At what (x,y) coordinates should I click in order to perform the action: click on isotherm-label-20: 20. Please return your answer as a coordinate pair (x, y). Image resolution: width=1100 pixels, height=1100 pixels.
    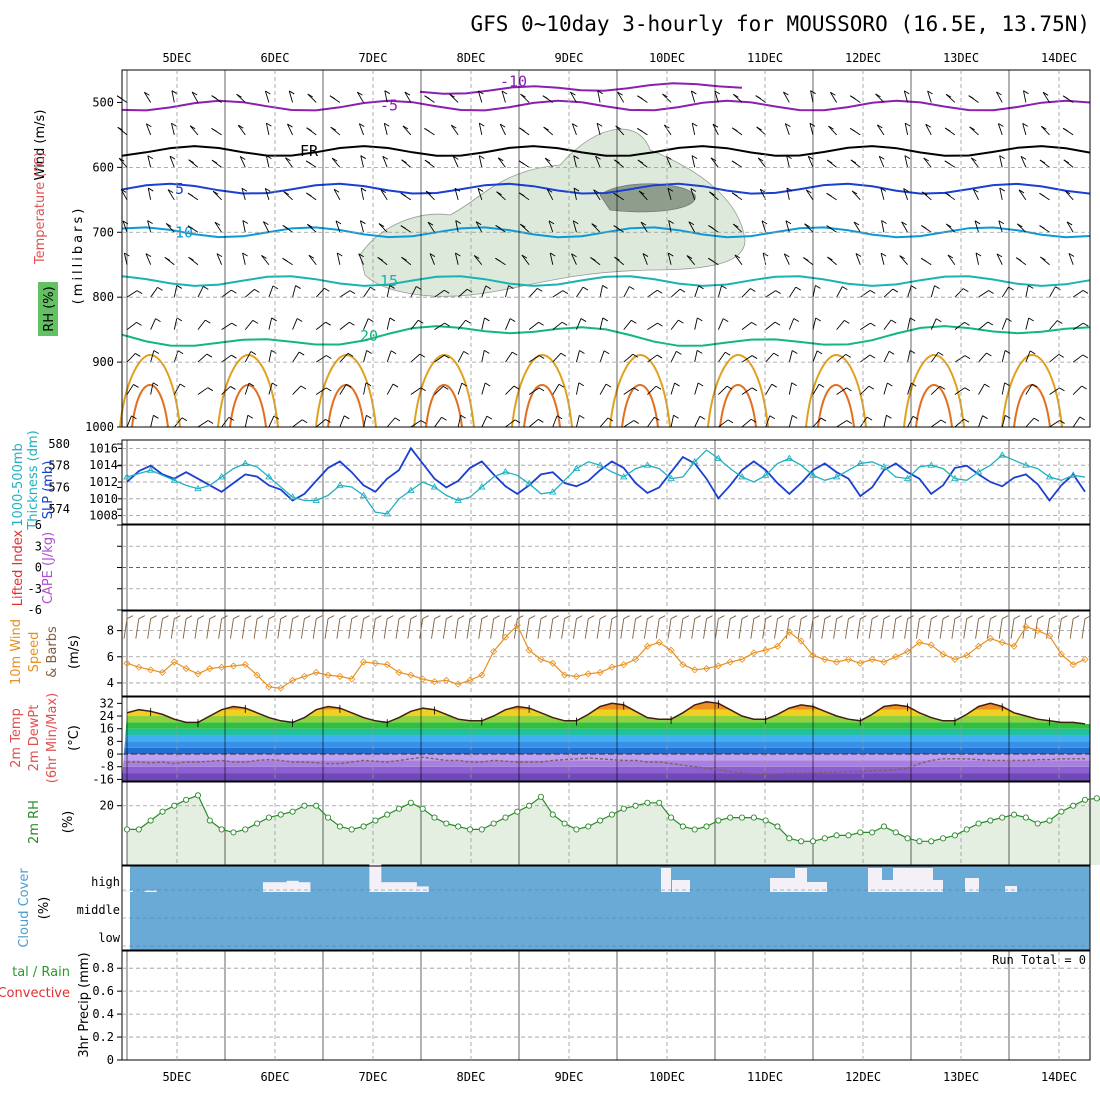
    Looking at the image, I should click on (369, 336).